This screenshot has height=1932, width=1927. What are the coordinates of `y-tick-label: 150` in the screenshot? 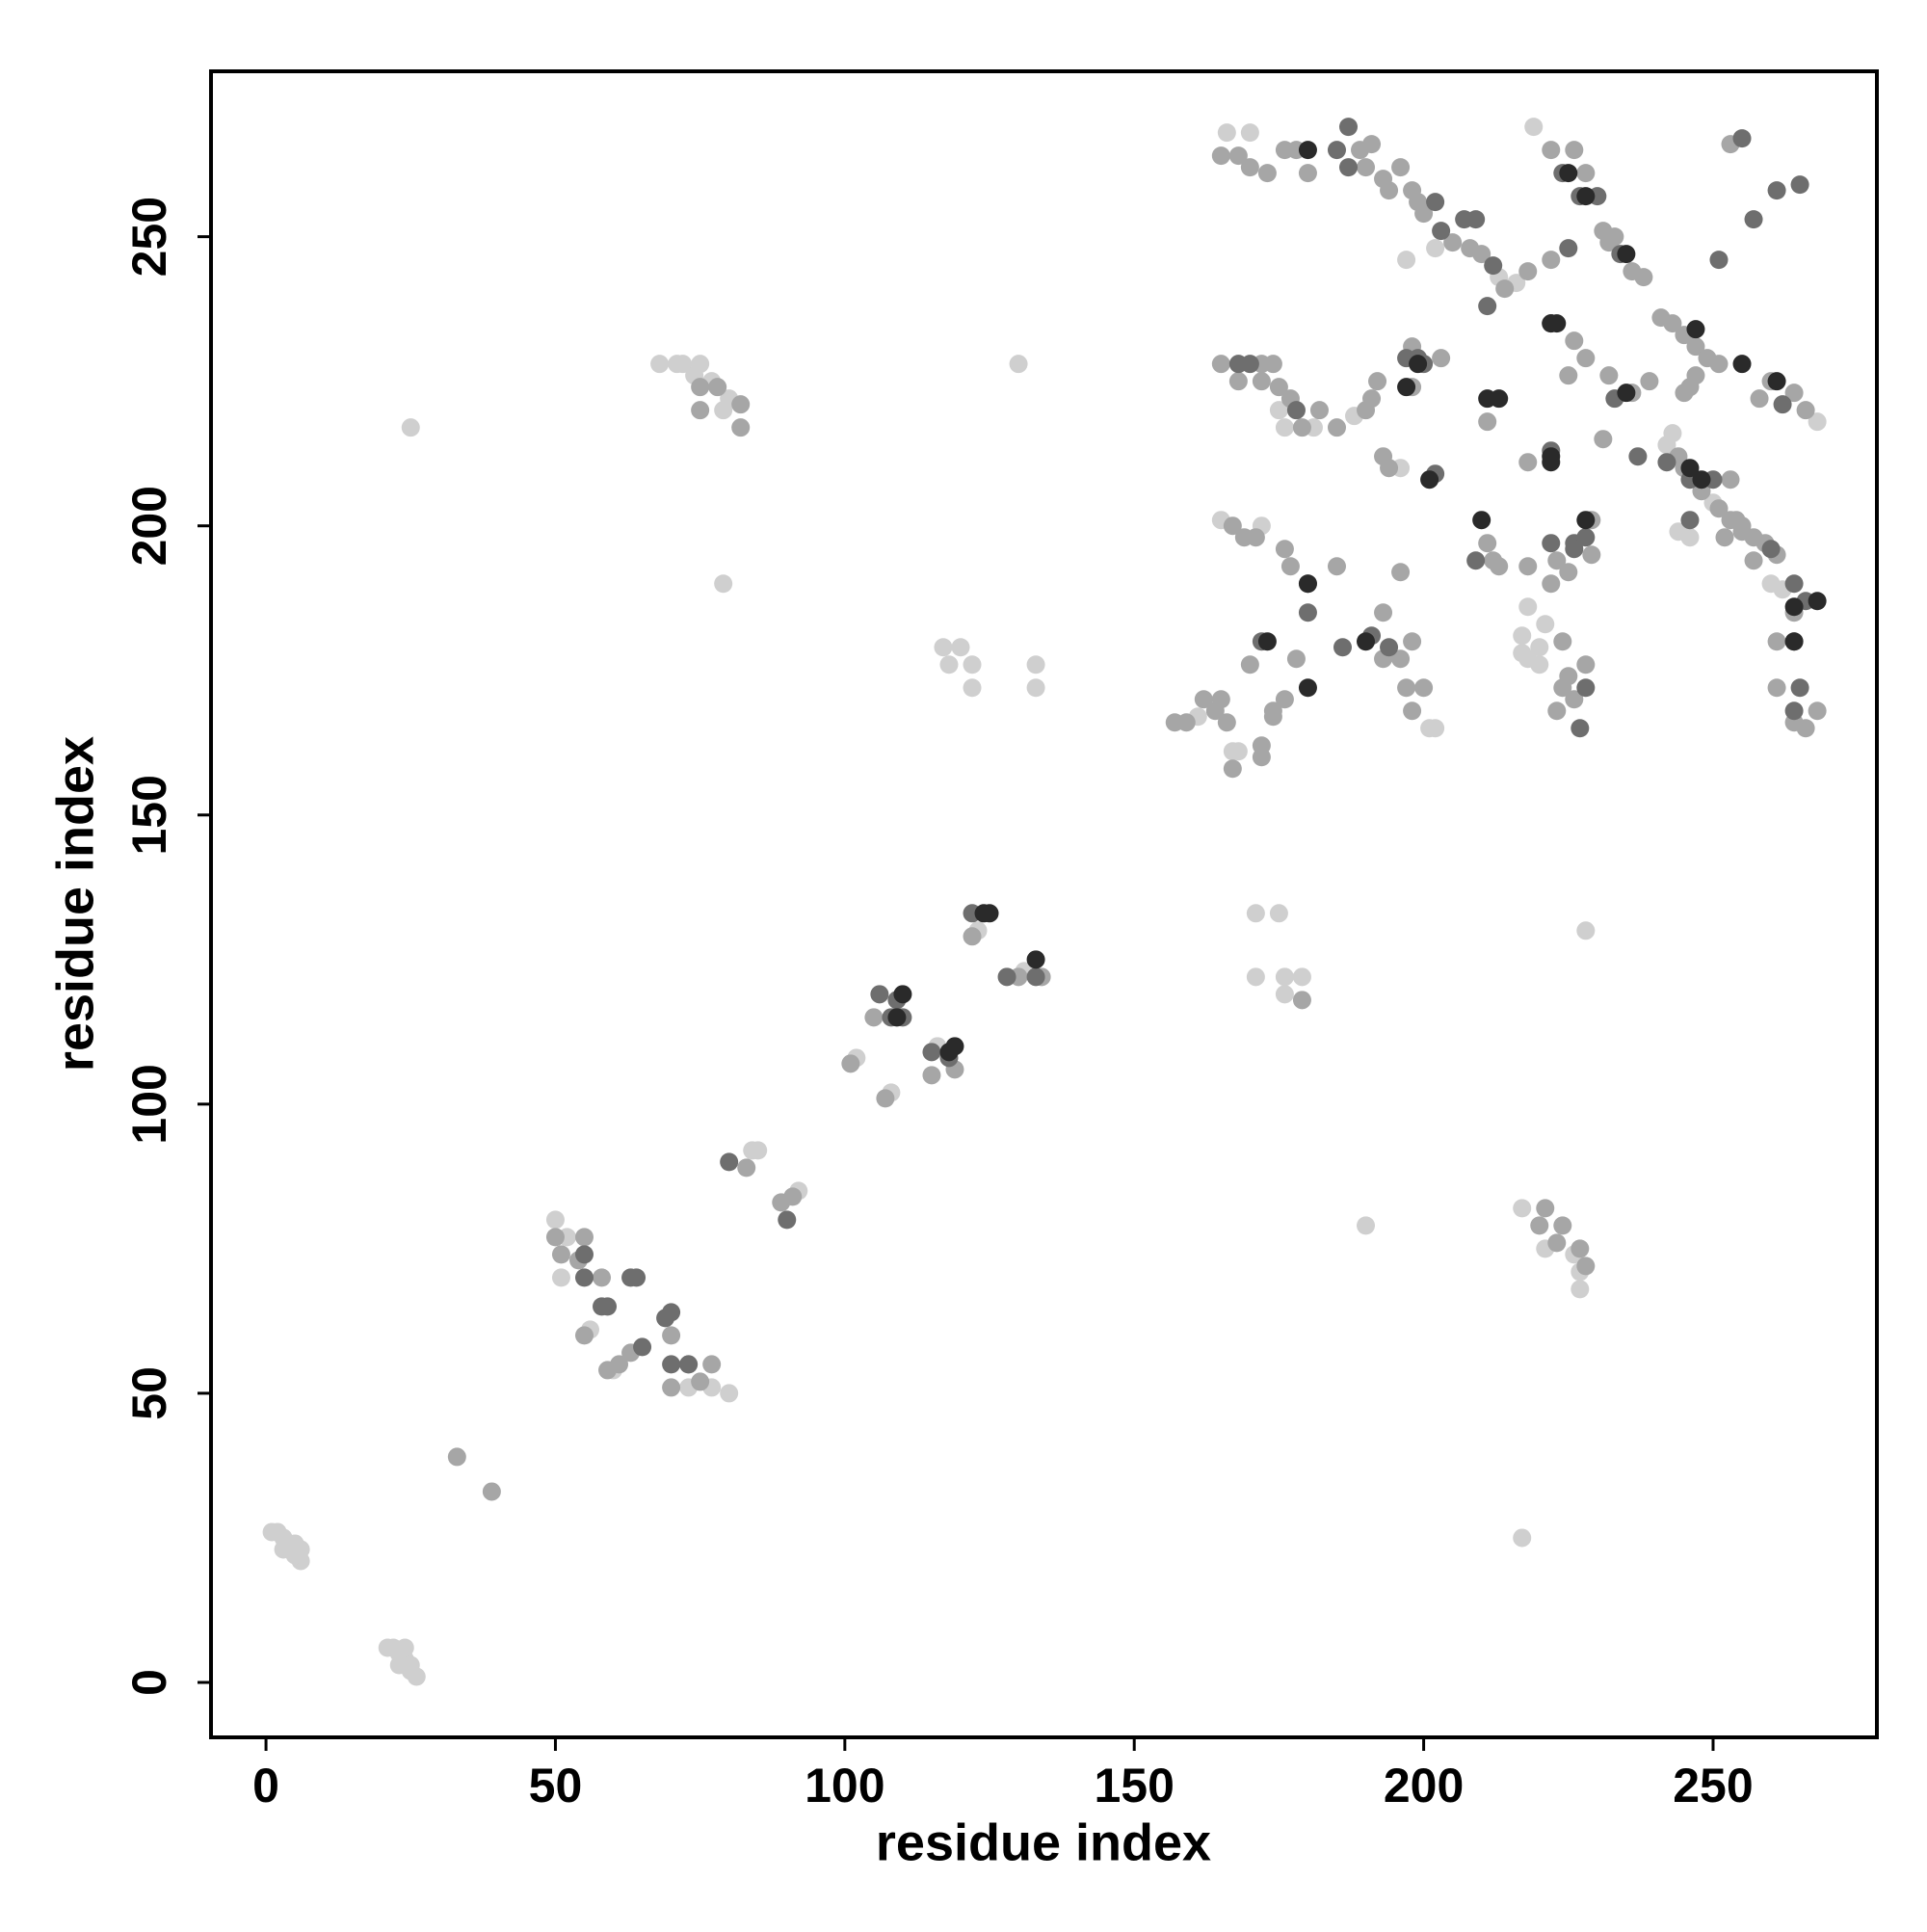 It's located at (149, 815).